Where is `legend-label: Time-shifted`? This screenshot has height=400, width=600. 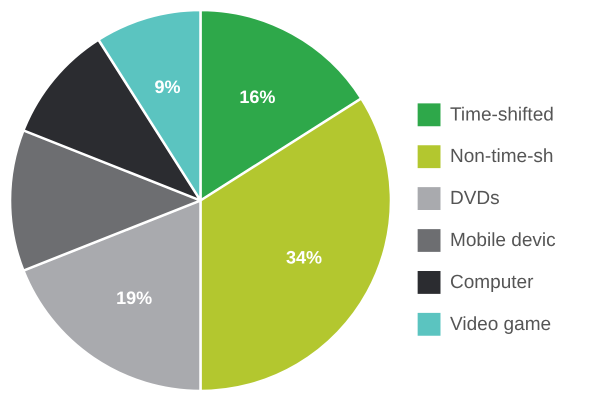
legend-label: Time-shifted is located at coordinates (502, 115).